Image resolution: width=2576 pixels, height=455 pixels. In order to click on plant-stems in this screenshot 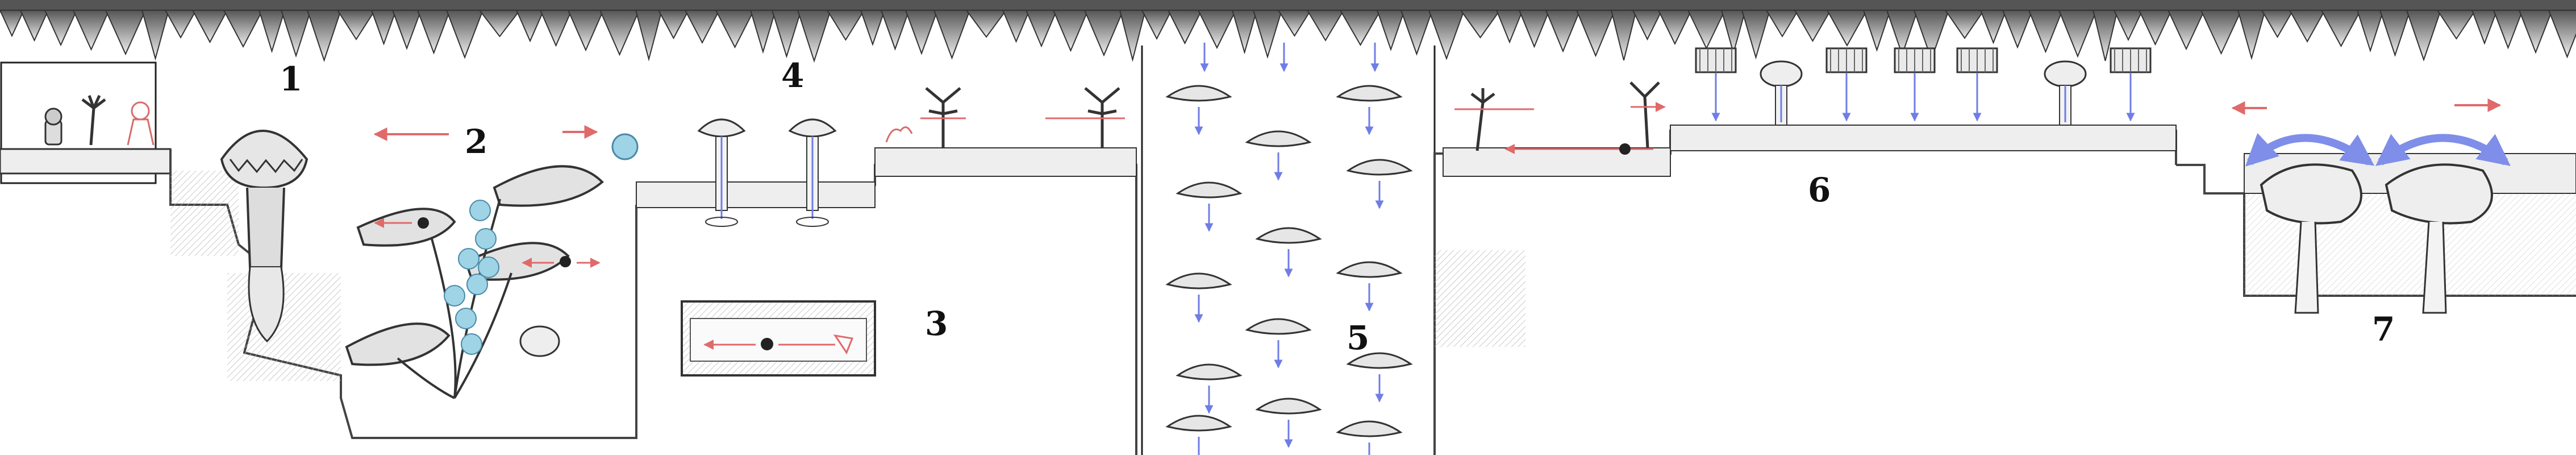, I will do `click(455, 298)`.